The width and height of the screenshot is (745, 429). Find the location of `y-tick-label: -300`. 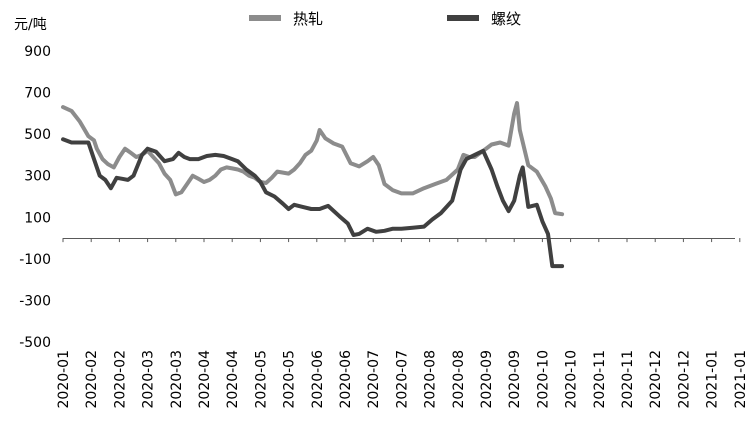

y-tick-label: -300 is located at coordinates (35, 301).